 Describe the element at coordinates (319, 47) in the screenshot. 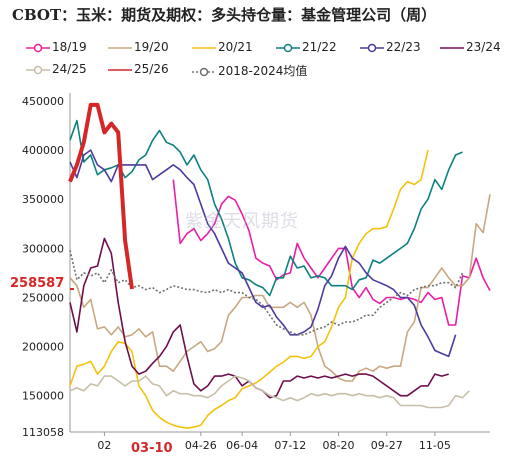

I see `legend-label: 21/22` at that location.